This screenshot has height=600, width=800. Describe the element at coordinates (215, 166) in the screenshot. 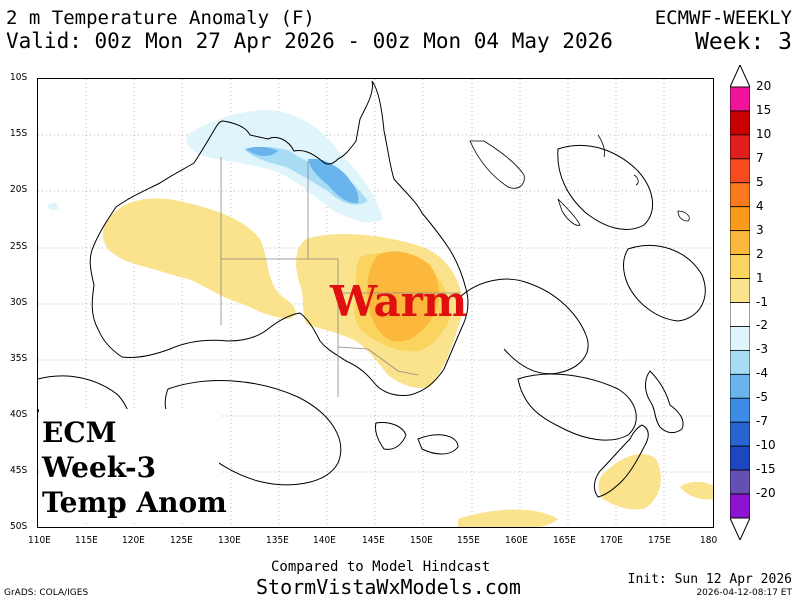

I see `cool-anomaly-areas` at that location.